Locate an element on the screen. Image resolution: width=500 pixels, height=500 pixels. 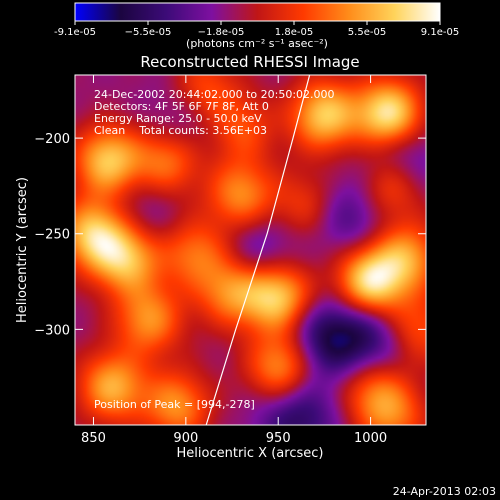
annotation-clean: Clean Total counts: 3.56E+03 is located at coordinates (180, 130).